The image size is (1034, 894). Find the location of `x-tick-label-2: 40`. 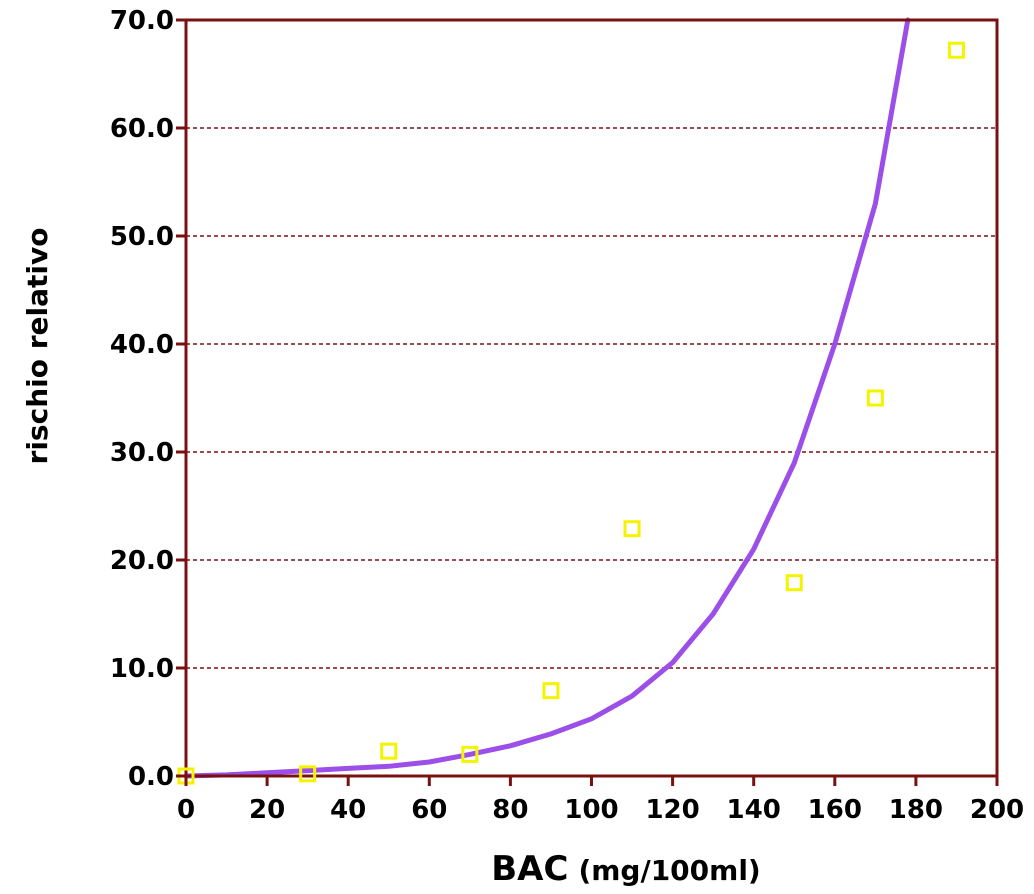

x-tick-label-2: 40 is located at coordinates (348, 810).